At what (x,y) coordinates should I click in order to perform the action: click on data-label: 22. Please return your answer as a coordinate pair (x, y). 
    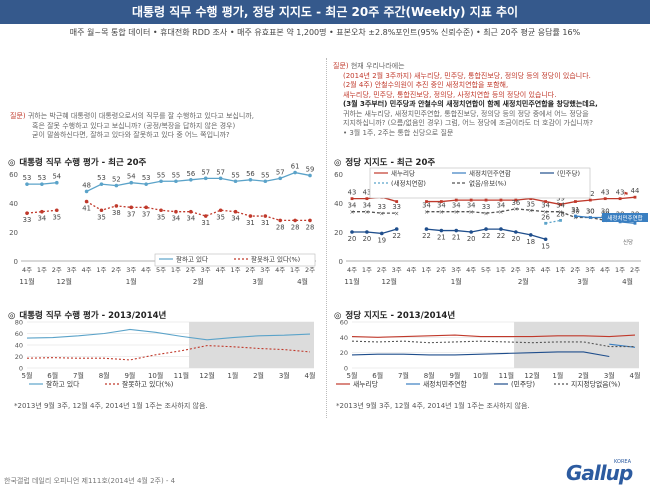
    Looking at the image, I should click on (486, 236).